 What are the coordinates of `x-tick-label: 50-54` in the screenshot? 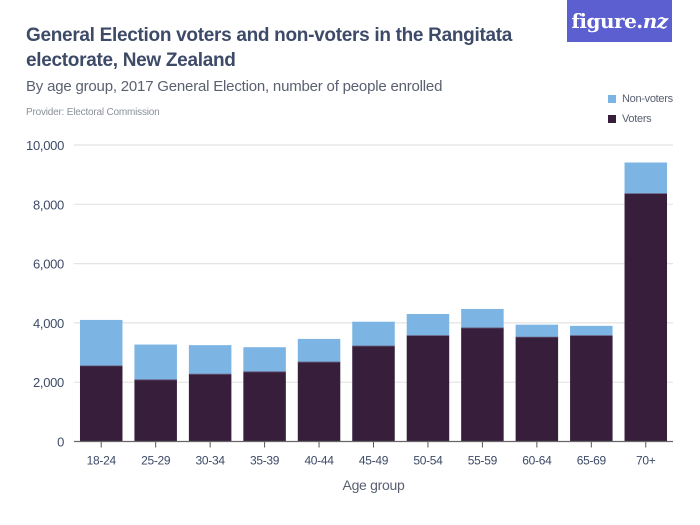 It's located at (428, 461).